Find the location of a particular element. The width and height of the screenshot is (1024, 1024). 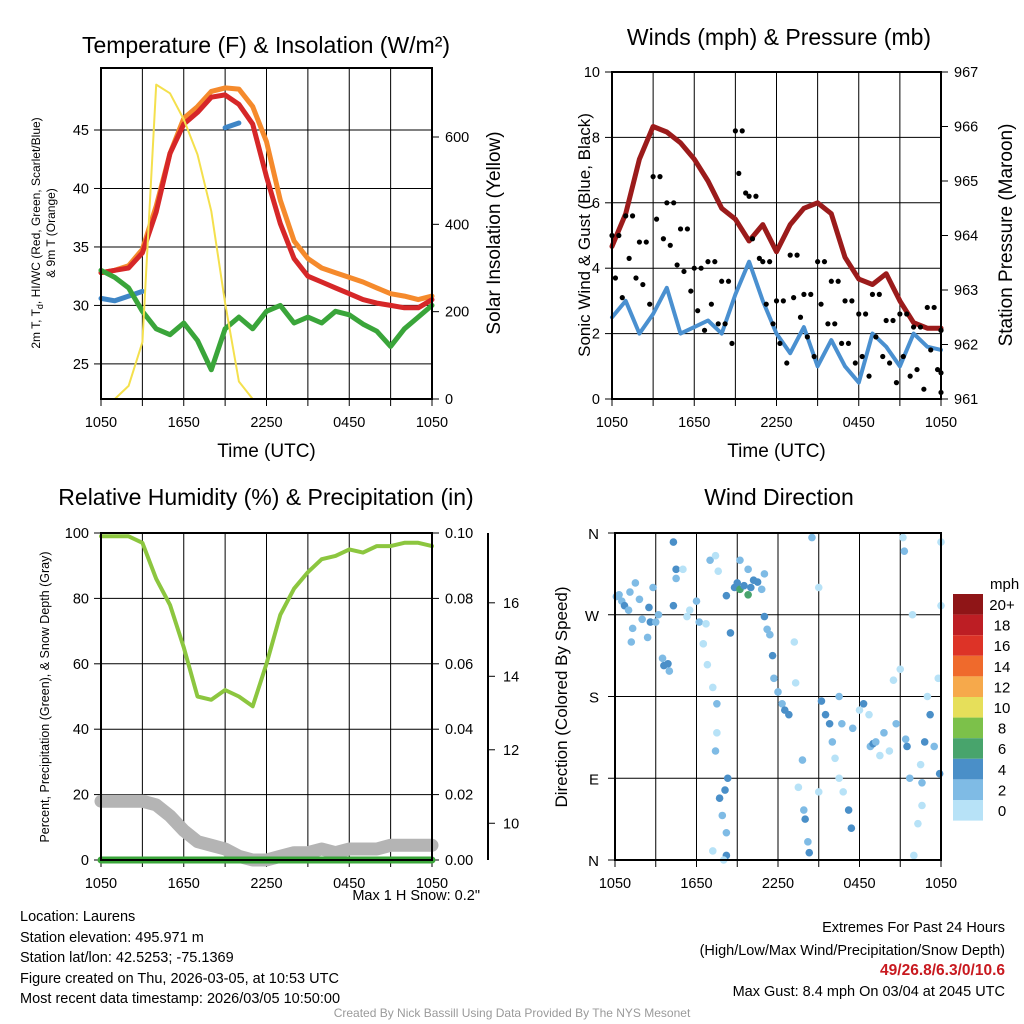

y-right-tick-label: 967 is located at coordinates (966, 73).